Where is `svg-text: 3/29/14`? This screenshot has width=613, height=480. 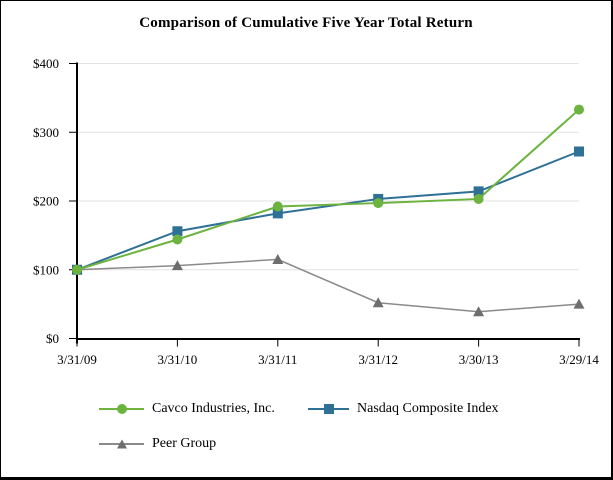
svg-text: 3/29/14 is located at coordinates (579, 359).